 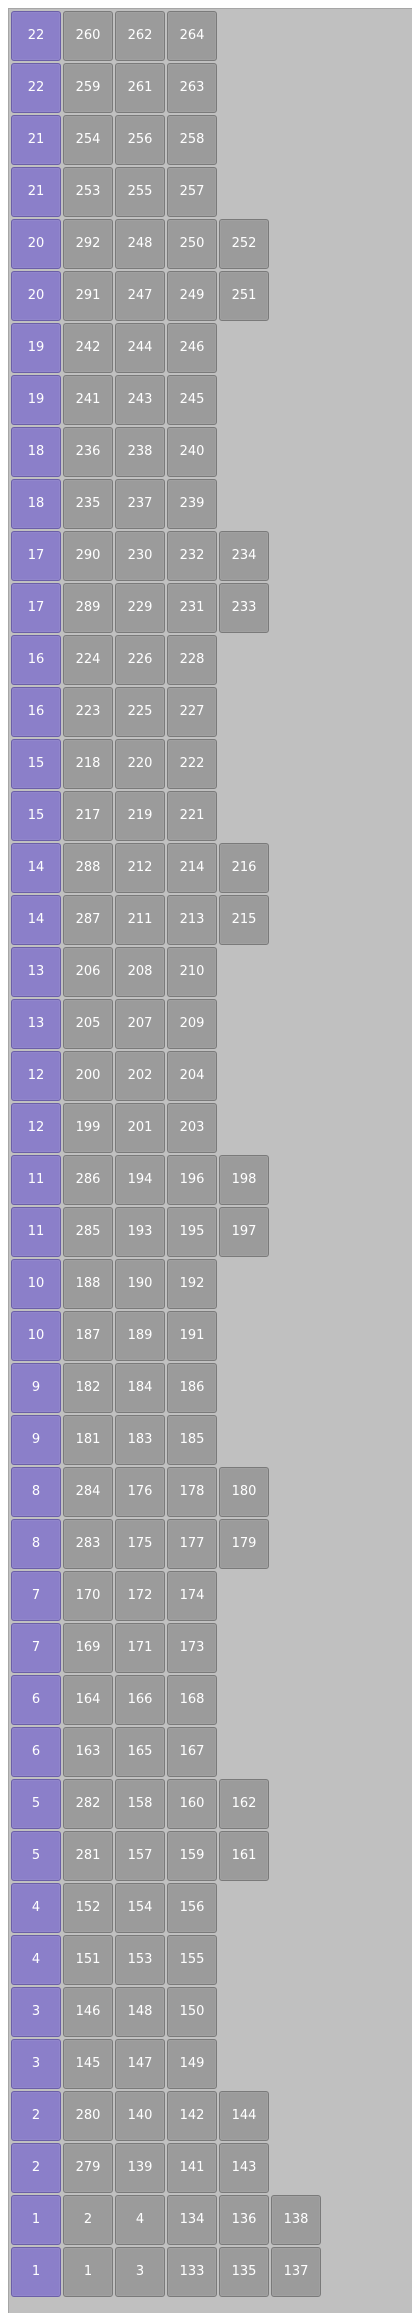 What do you see at coordinates (192, 1336) in the screenshot?
I see `number-cell: 191` at bounding box center [192, 1336].